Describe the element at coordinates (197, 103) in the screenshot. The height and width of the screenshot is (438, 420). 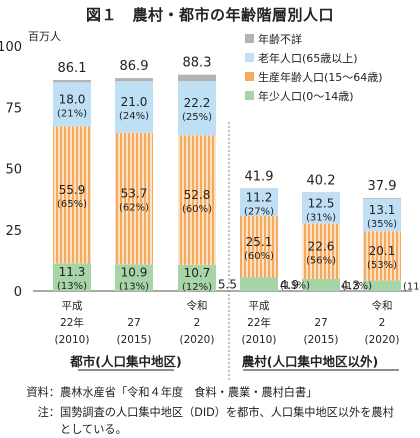
I see `data-label-value: 22.2` at that location.